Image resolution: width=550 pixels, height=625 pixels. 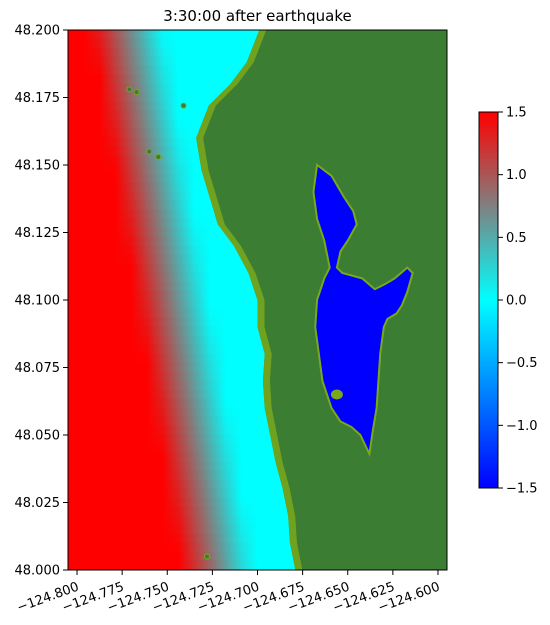 I want to click on colorbar-tick-label: −0.5, so click(x=522, y=363).